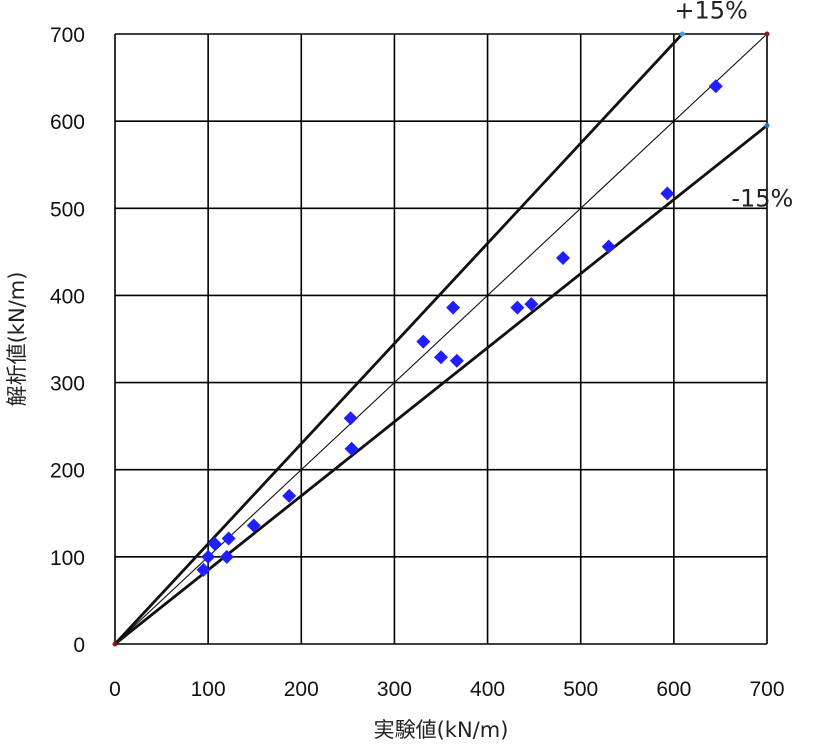  Describe the element at coordinates (762, 199) in the screenshot. I see `line-annotation: -15%` at that location.